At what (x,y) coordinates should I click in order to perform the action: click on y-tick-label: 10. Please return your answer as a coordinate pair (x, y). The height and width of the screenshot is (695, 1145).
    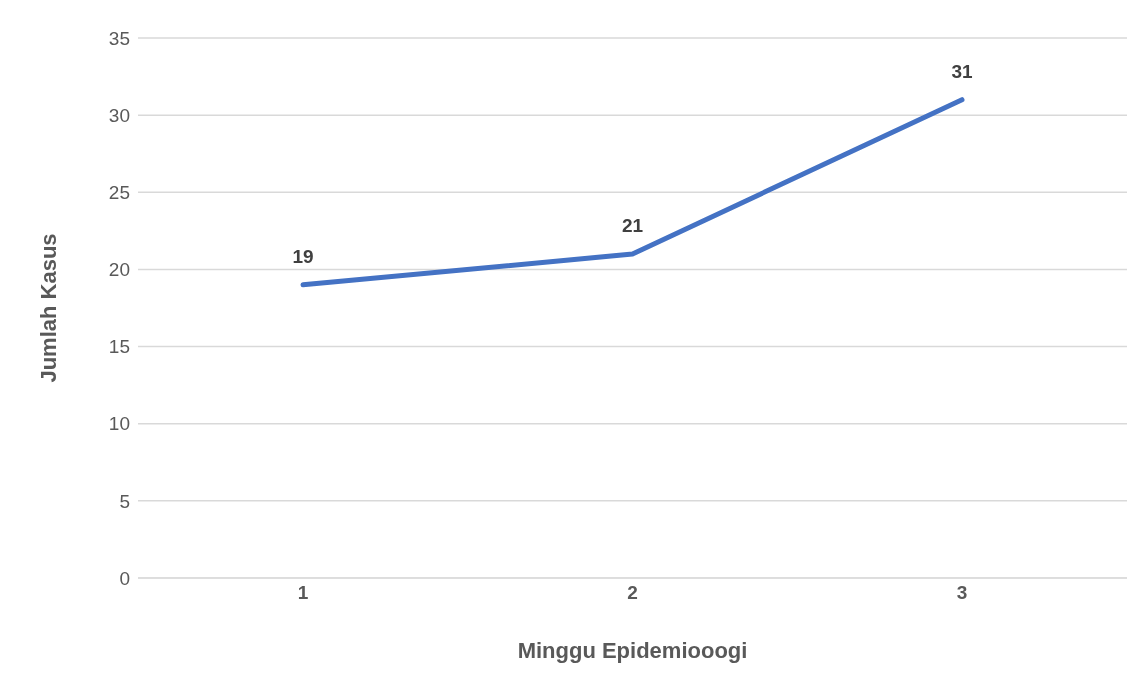
    Looking at the image, I should click on (119, 424).